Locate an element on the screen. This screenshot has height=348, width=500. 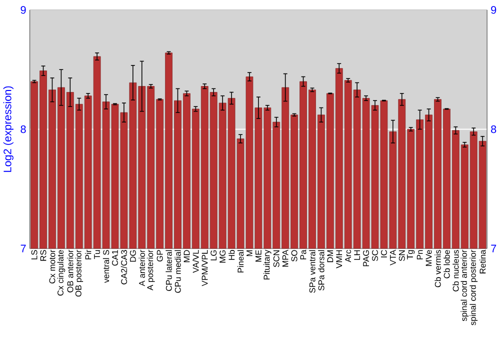
x-tick-label: MG is located at coordinates (223, 256).